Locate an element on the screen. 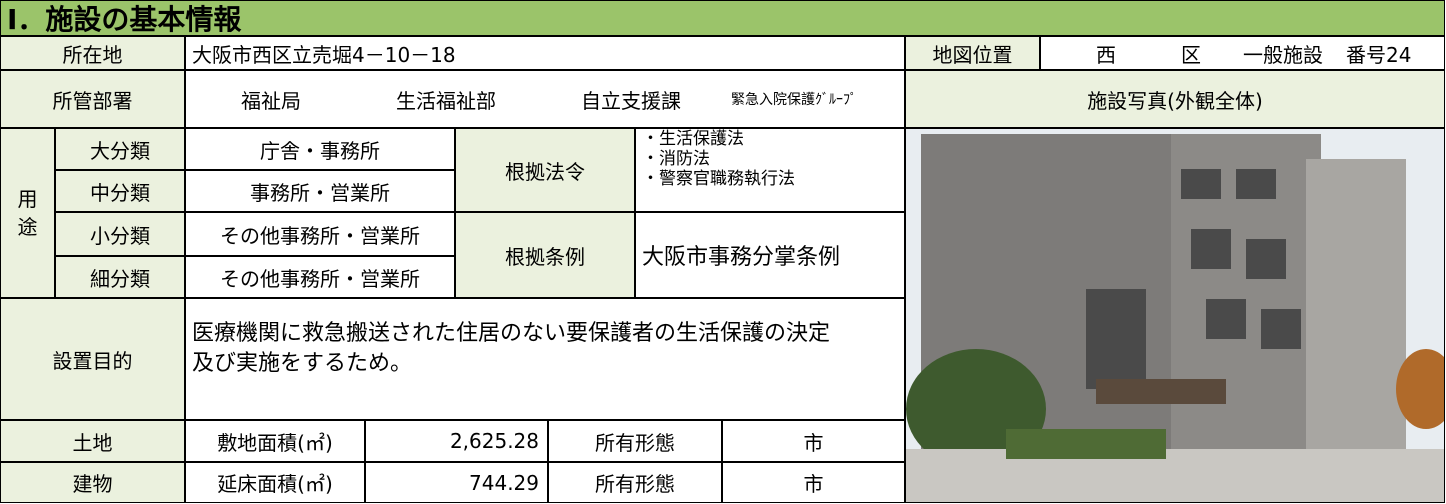  value: ・生活保護法 is located at coordinates (693, 139).